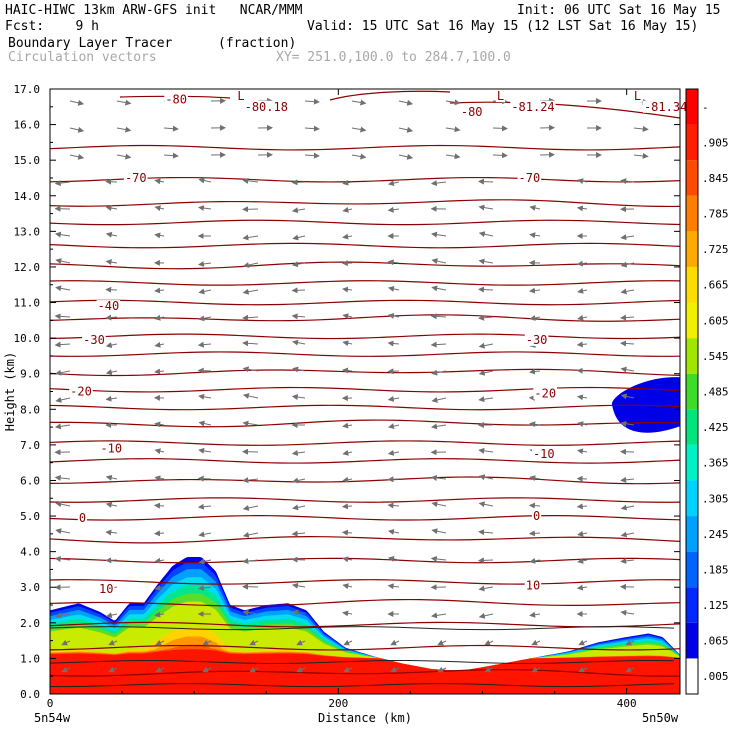 Image resolution: width=740 pixels, height=740 pixels. I want to click on colorbar-label: .785, so click(715, 214).